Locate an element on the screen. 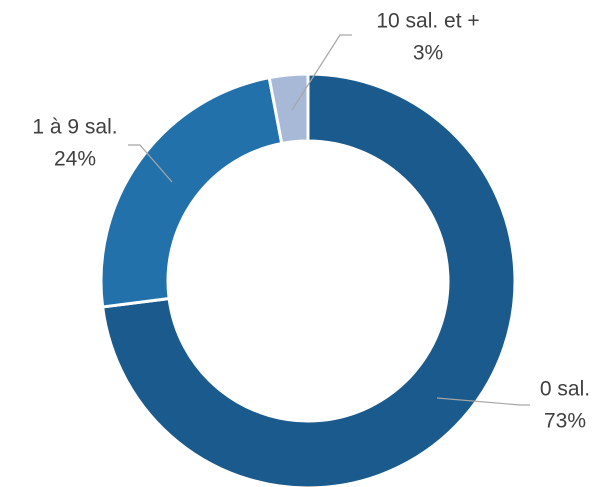 The height and width of the screenshot is (487, 616). slice-value: 73% is located at coordinates (565, 421).